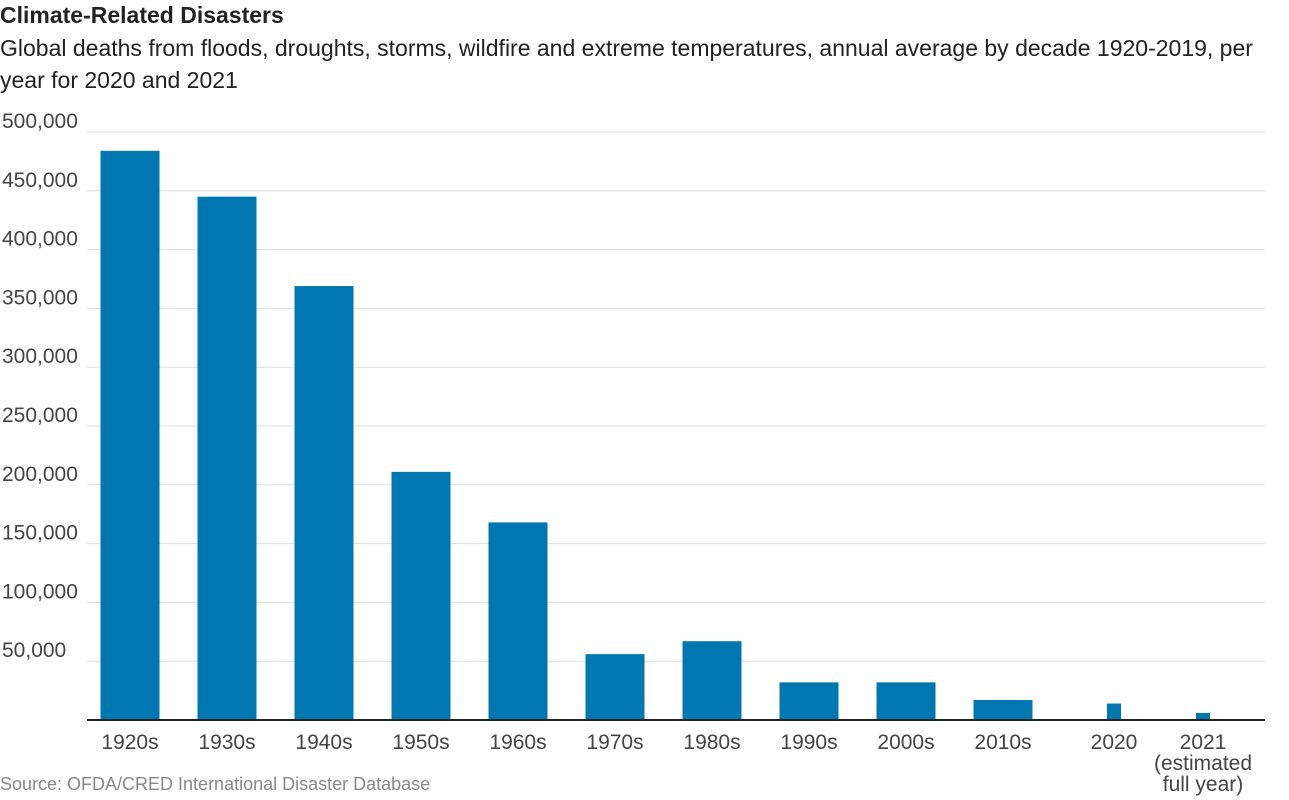 The image size is (1289, 800). I want to click on bar-2010s, so click(1003, 710).